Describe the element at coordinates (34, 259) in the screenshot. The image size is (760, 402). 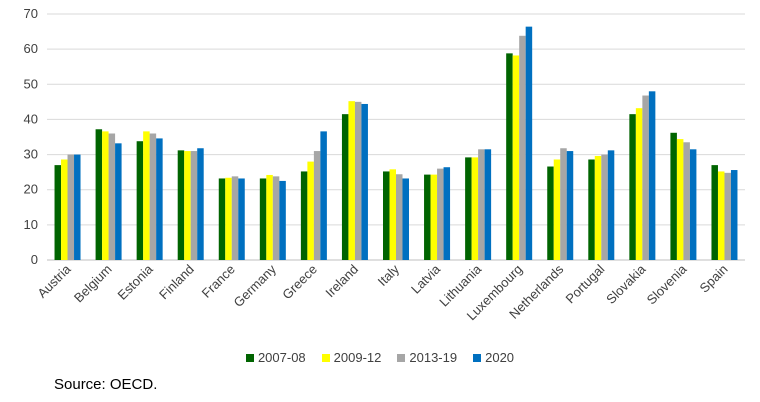
I see `y-tick-label: 0` at that location.